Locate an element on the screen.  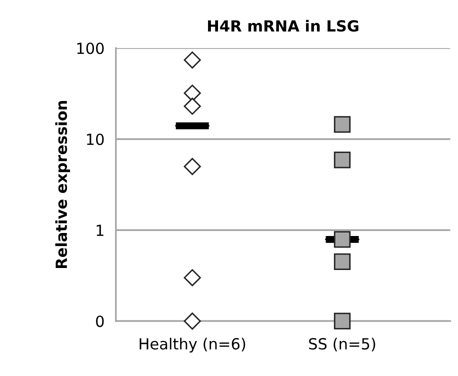
y-axis-title: Relative expression is located at coordinates (62, 184).